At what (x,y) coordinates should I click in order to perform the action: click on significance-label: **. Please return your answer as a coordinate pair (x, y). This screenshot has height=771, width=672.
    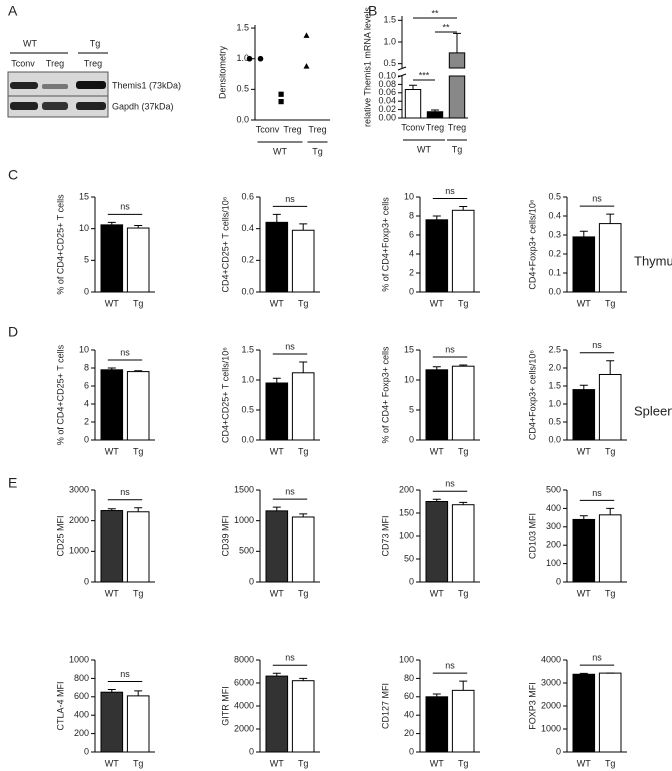
    Looking at the image, I should click on (446, 27).